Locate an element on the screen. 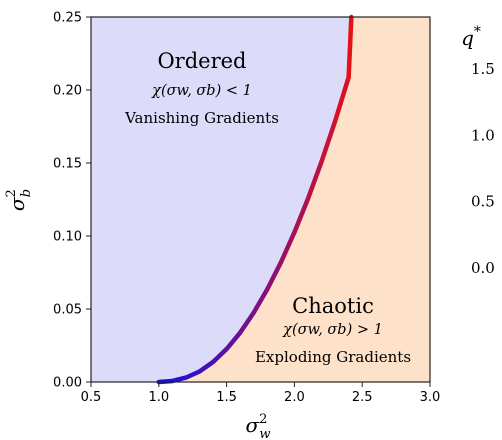 This screenshot has width=502, height=440. x-tick-label: 2.0 is located at coordinates (294, 397).